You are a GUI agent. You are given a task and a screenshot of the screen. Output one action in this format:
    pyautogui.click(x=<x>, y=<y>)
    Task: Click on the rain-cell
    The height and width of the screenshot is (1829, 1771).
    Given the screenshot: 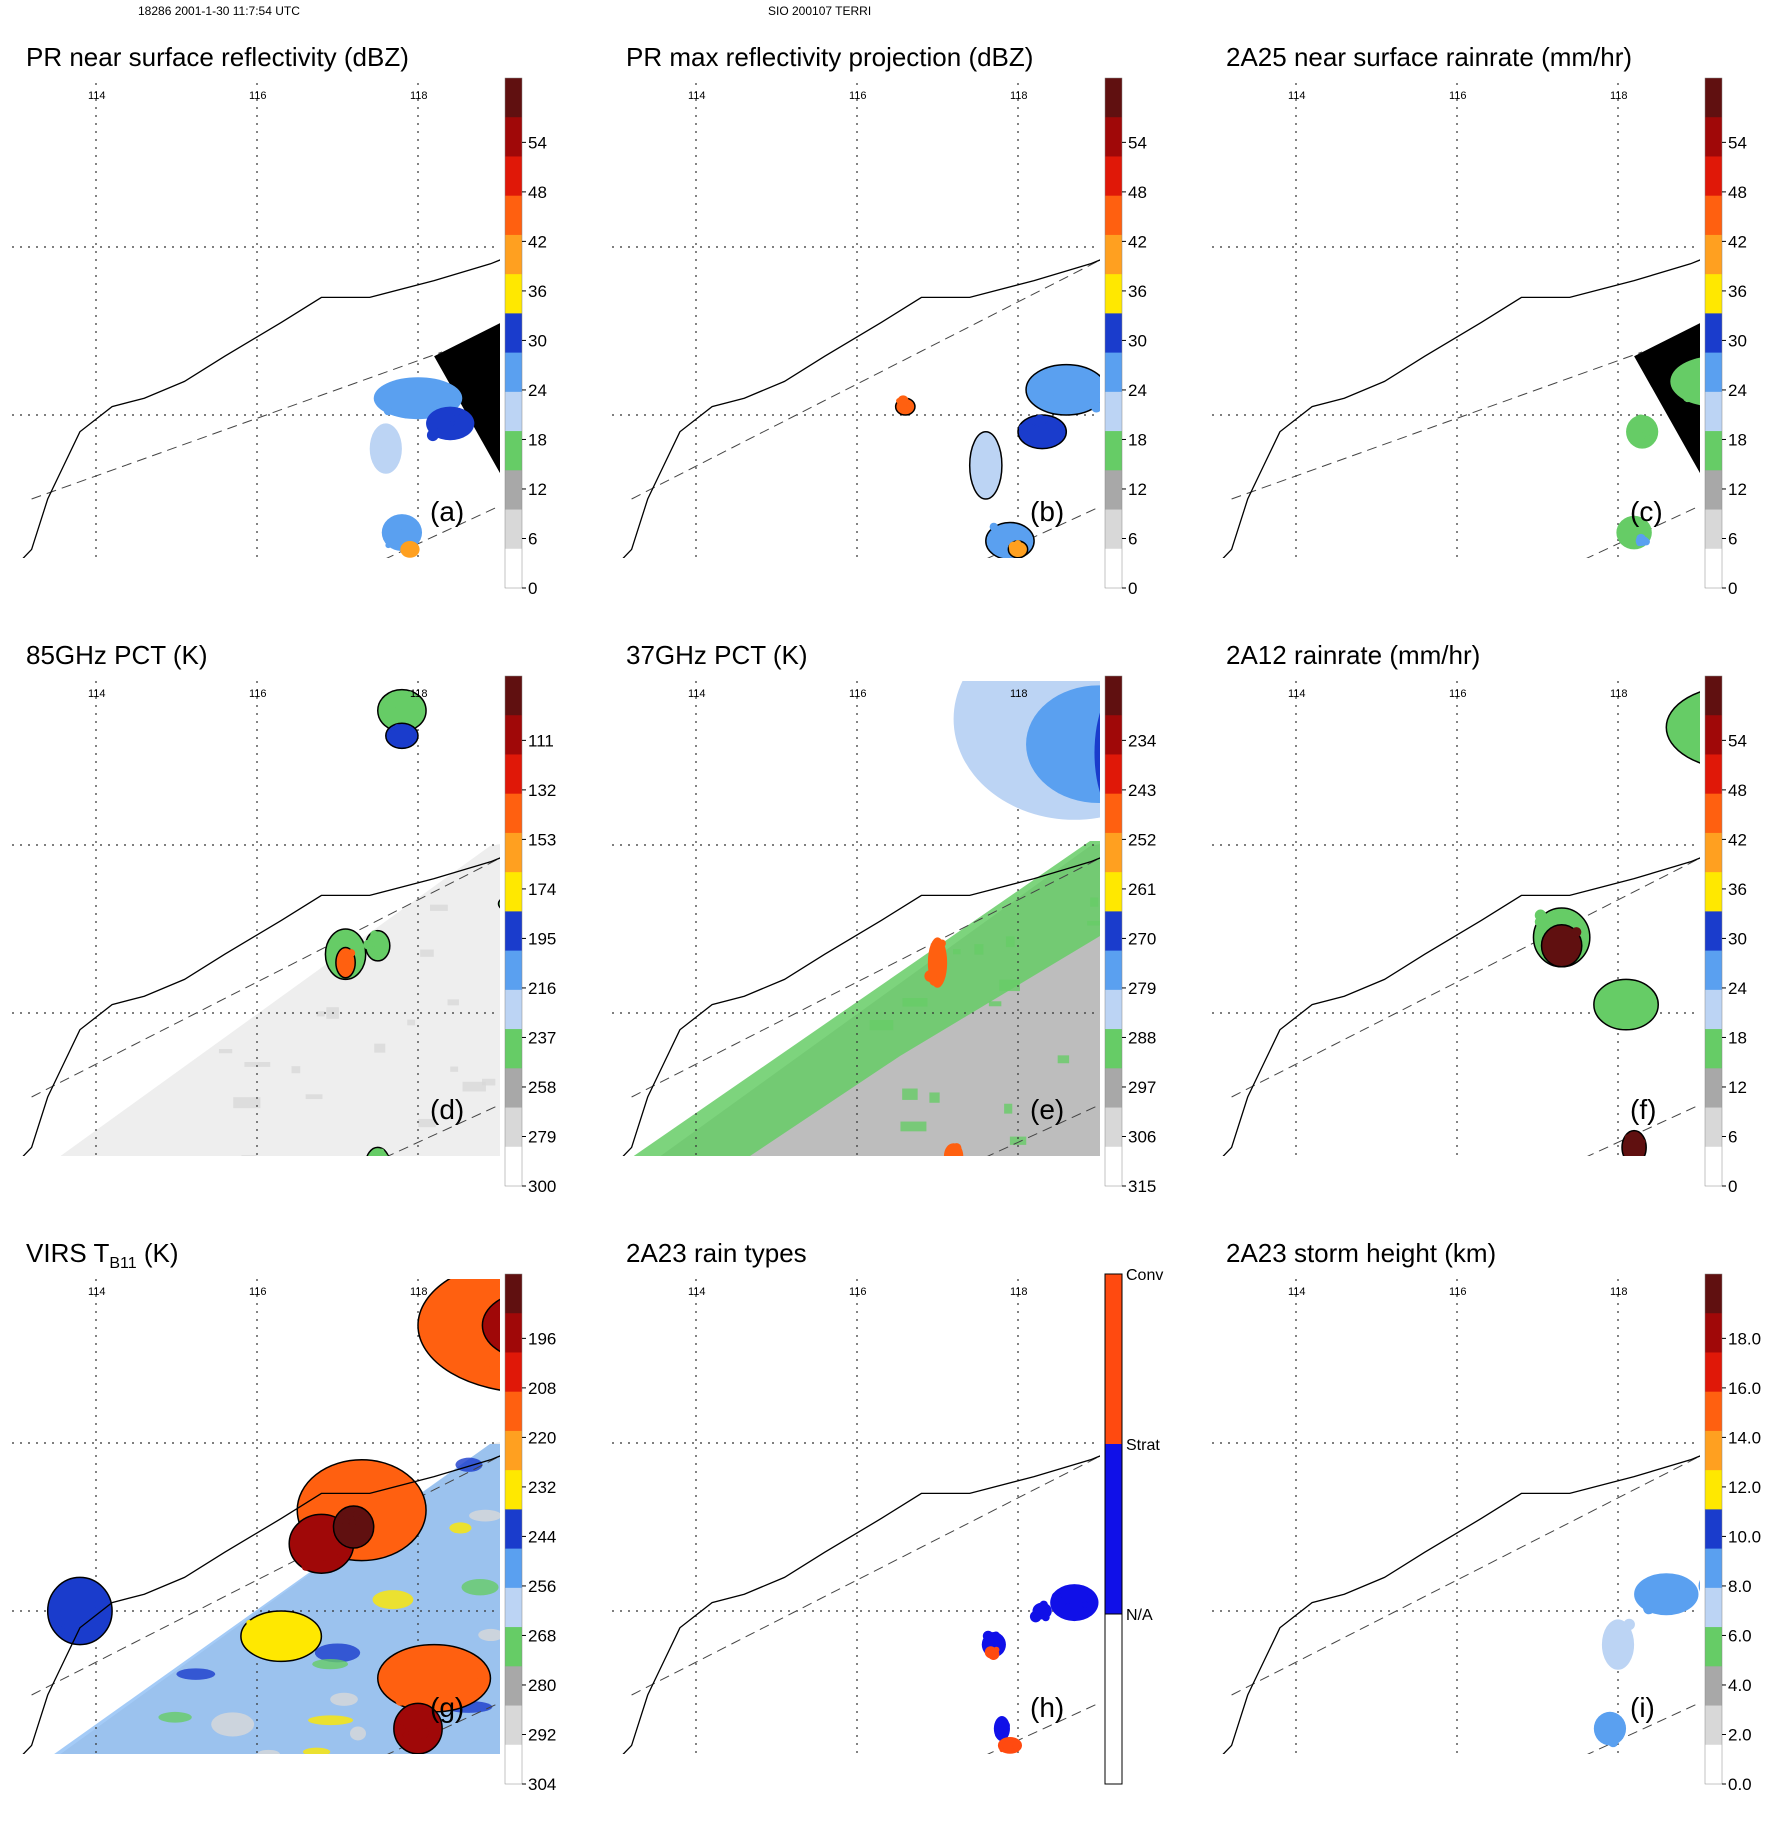 What is the action you would take?
    pyautogui.click(x=1074, y=1602)
    